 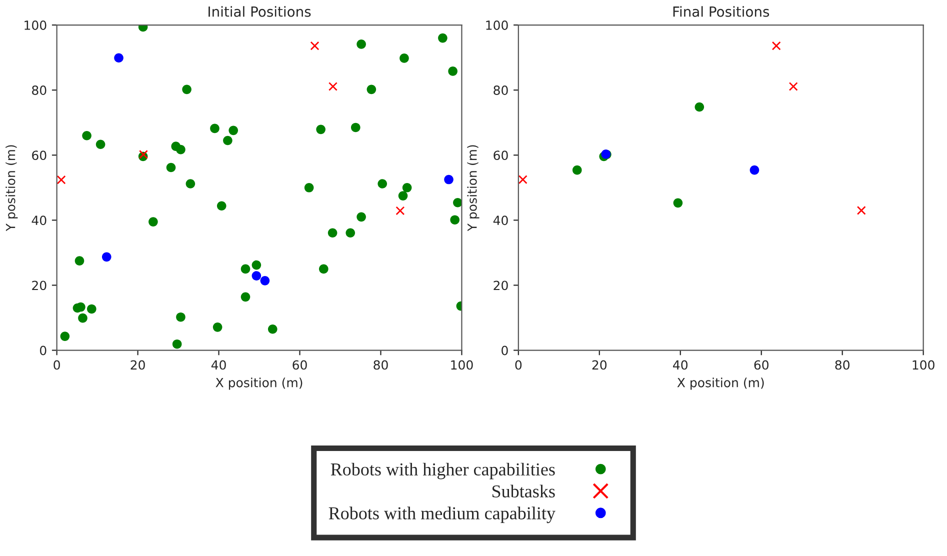 What do you see at coordinates (442, 515) in the screenshot?
I see `legend-label: Robots with medium capability` at bounding box center [442, 515].